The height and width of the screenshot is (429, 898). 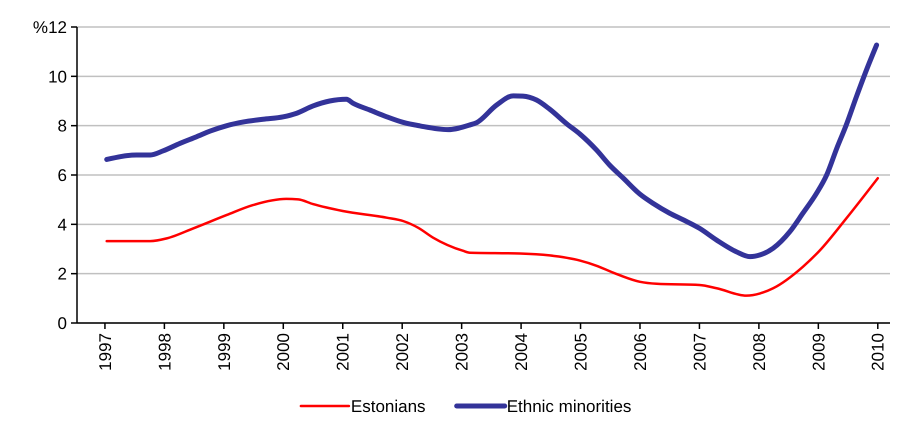 What do you see at coordinates (402, 352) in the screenshot?
I see `x-tick-label: 2002` at bounding box center [402, 352].